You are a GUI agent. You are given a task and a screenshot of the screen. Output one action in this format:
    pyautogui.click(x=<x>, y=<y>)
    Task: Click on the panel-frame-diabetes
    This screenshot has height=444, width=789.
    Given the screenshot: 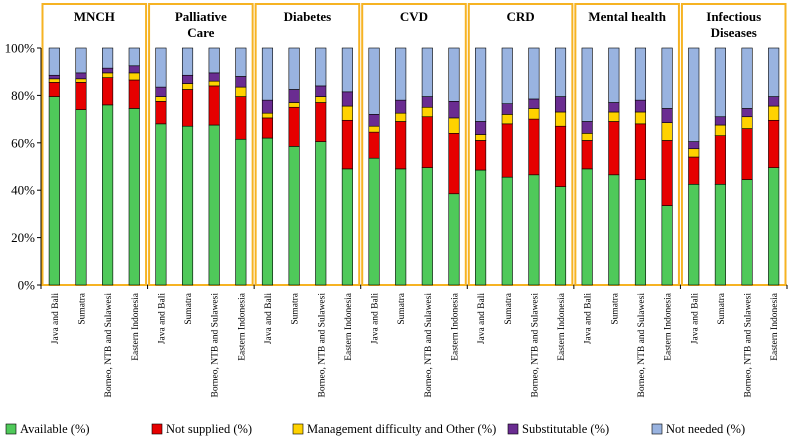 What is the action you would take?
    pyautogui.click(x=307, y=144)
    